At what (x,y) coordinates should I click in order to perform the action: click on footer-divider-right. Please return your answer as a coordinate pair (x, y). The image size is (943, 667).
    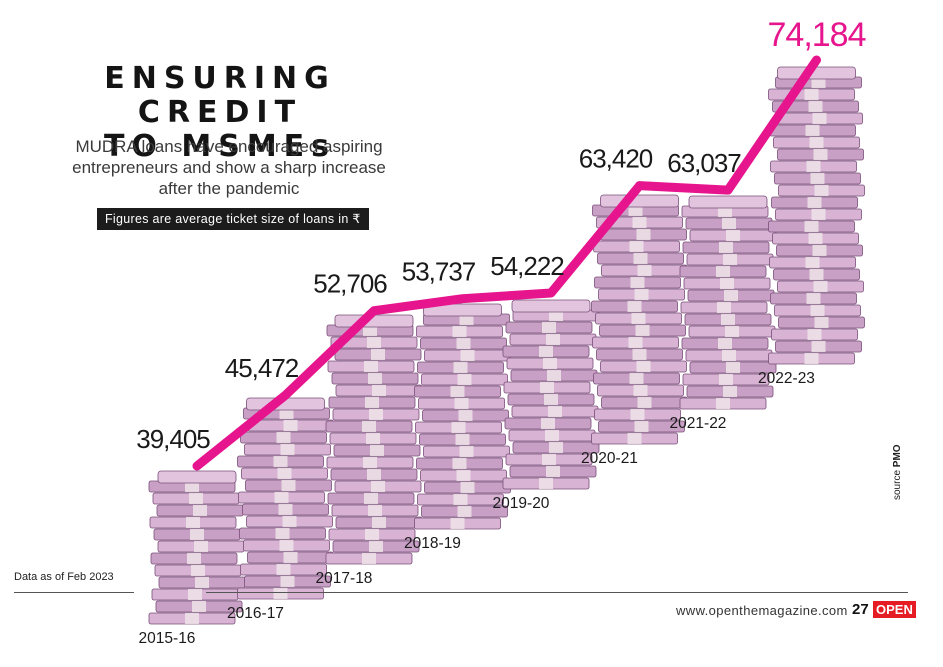
    Looking at the image, I should click on (557, 592).